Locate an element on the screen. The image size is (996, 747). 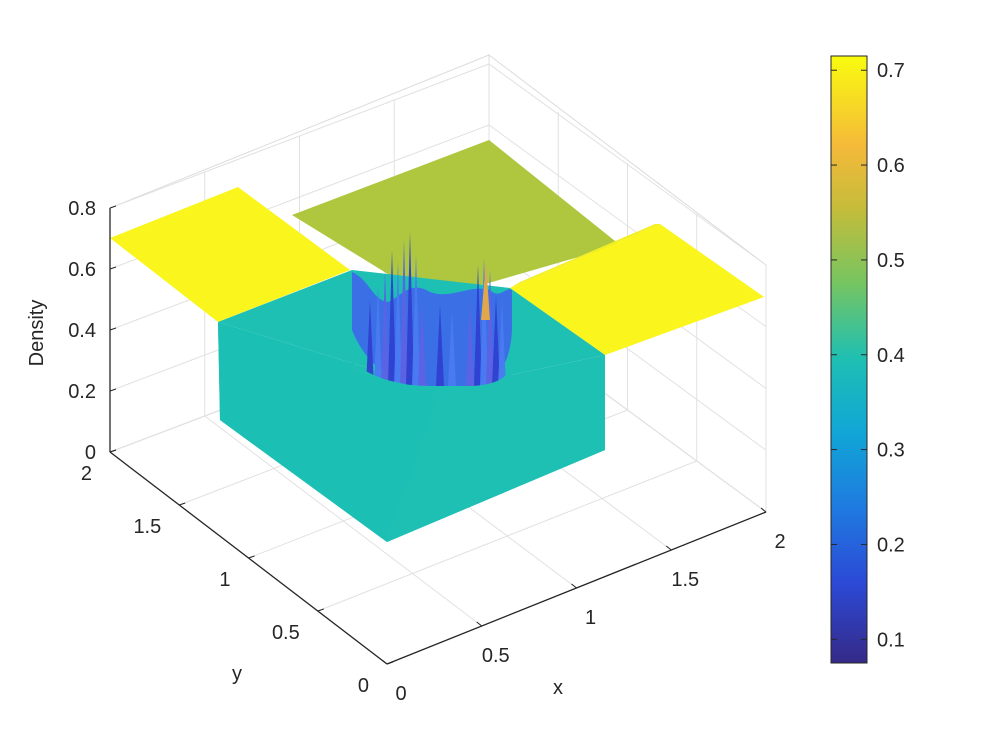
z-tick-label: 0.6 is located at coordinates (82, 270).